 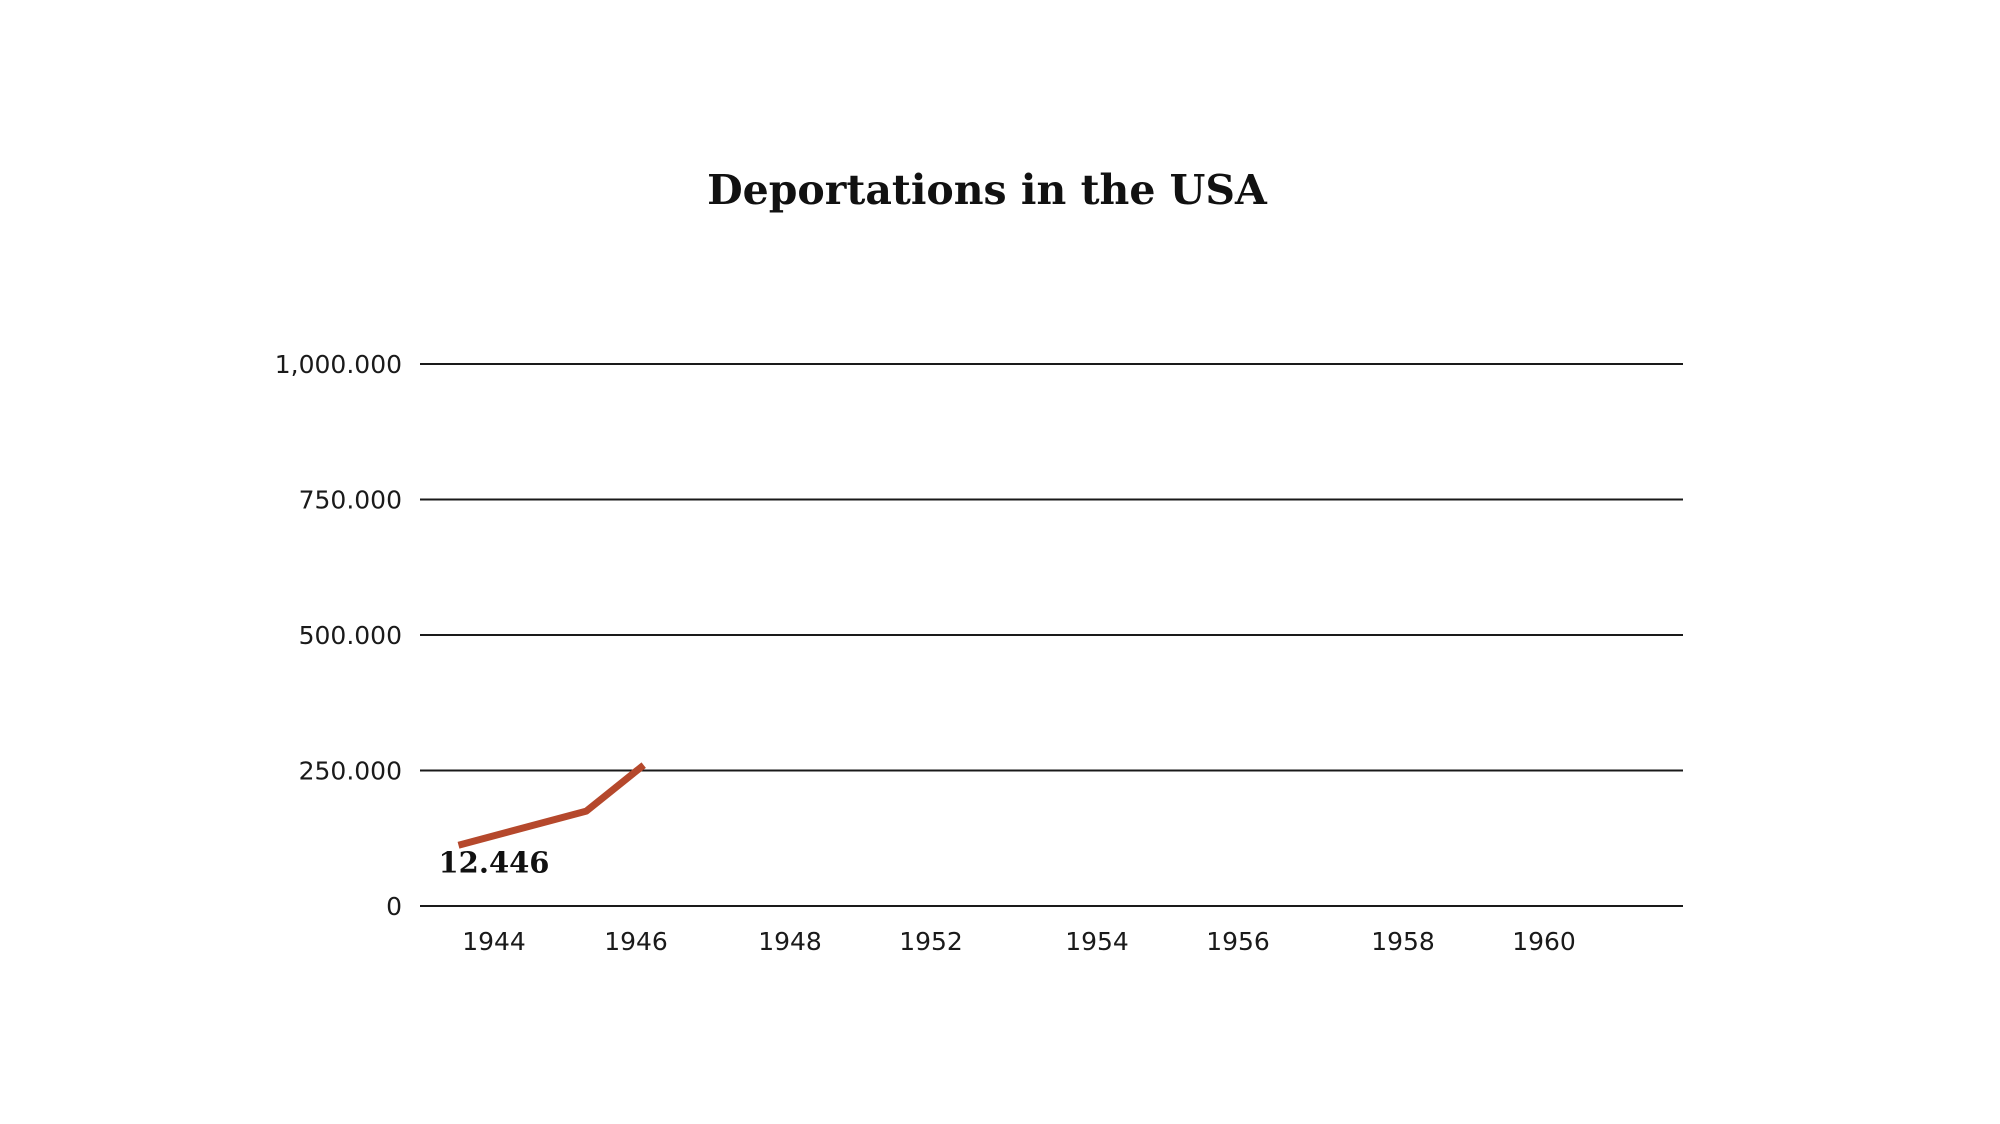 What do you see at coordinates (987, 190) in the screenshot?
I see `chart-title: Deportations in the USA` at bounding box center [987, 190].